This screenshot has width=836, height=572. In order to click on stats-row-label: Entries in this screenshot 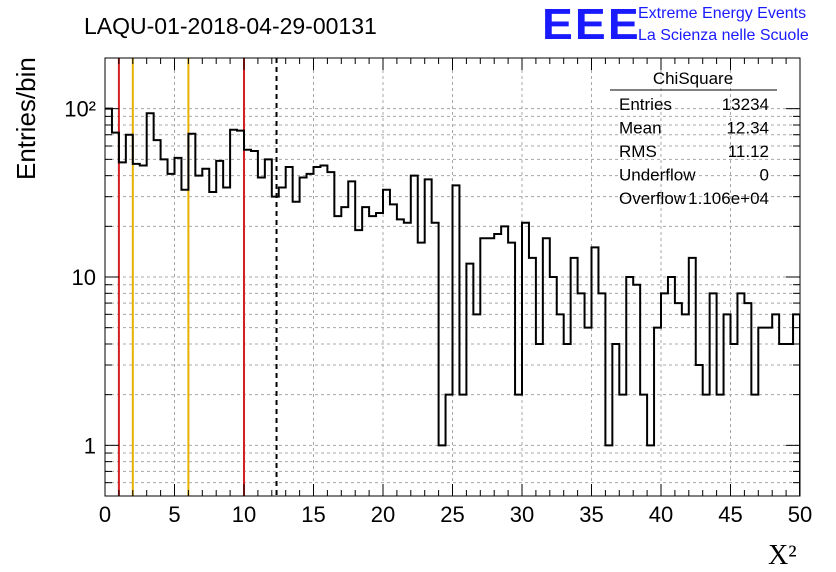, I will do `click(645, 104)`.